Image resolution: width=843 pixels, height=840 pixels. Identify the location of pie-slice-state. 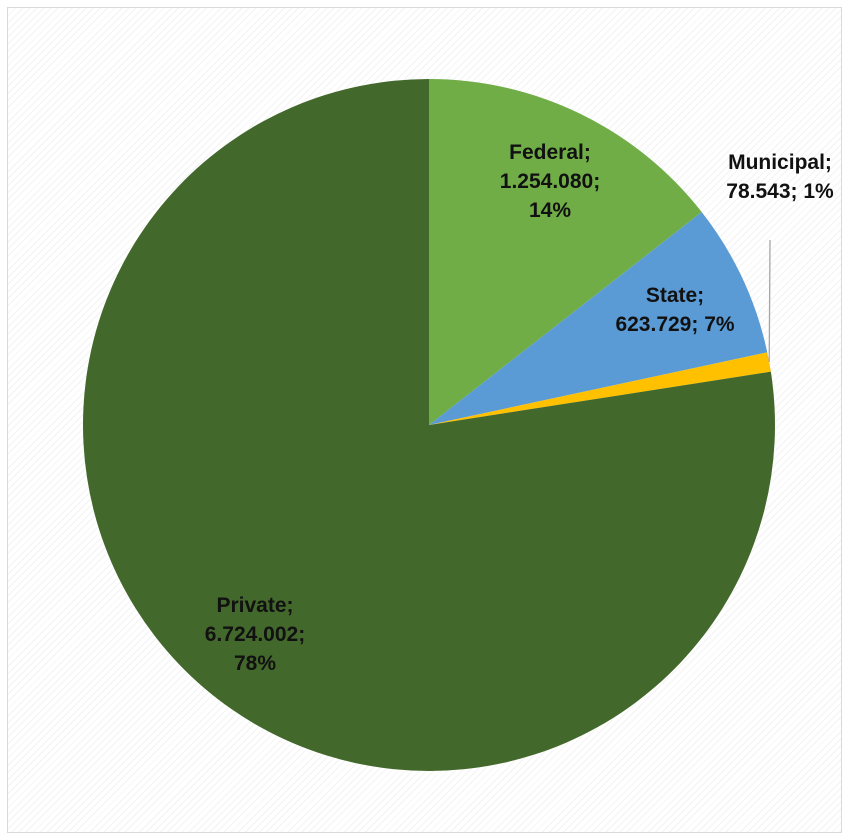
(598, 318).